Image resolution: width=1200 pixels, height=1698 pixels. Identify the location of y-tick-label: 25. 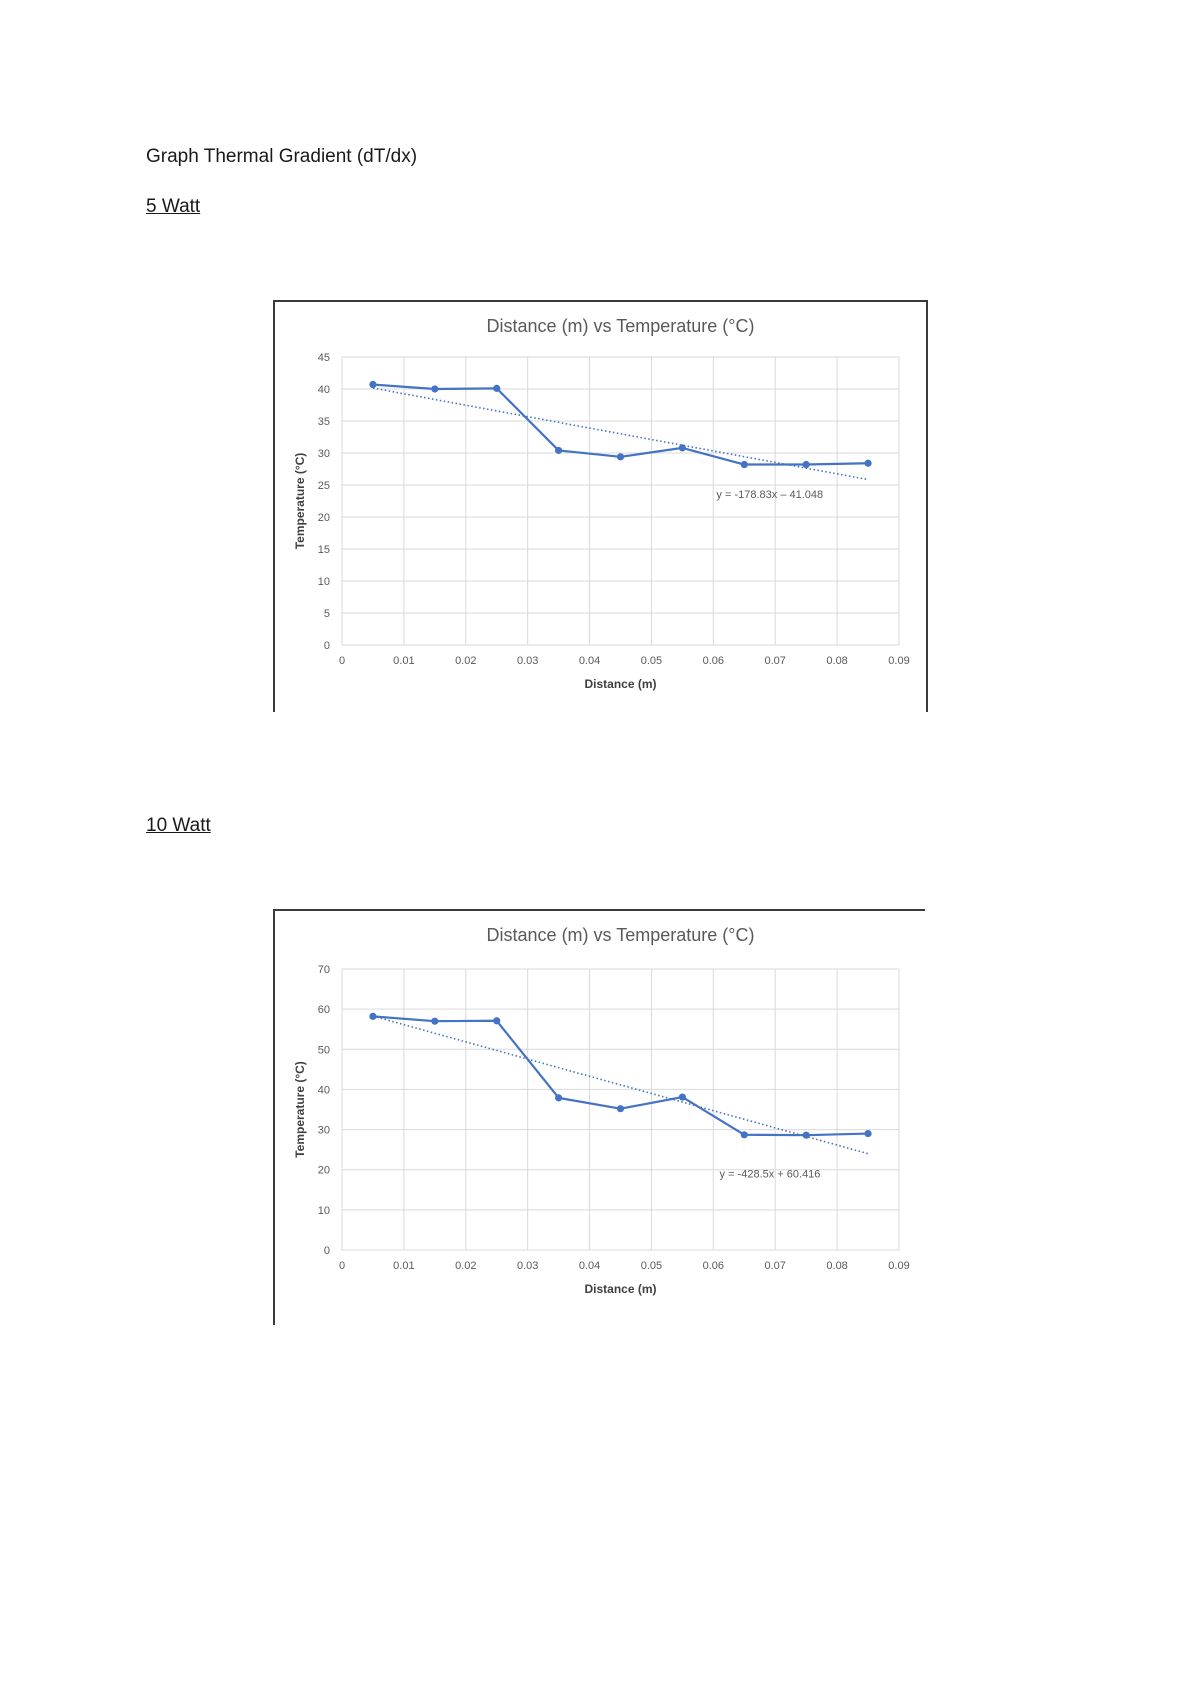
(324, 486).